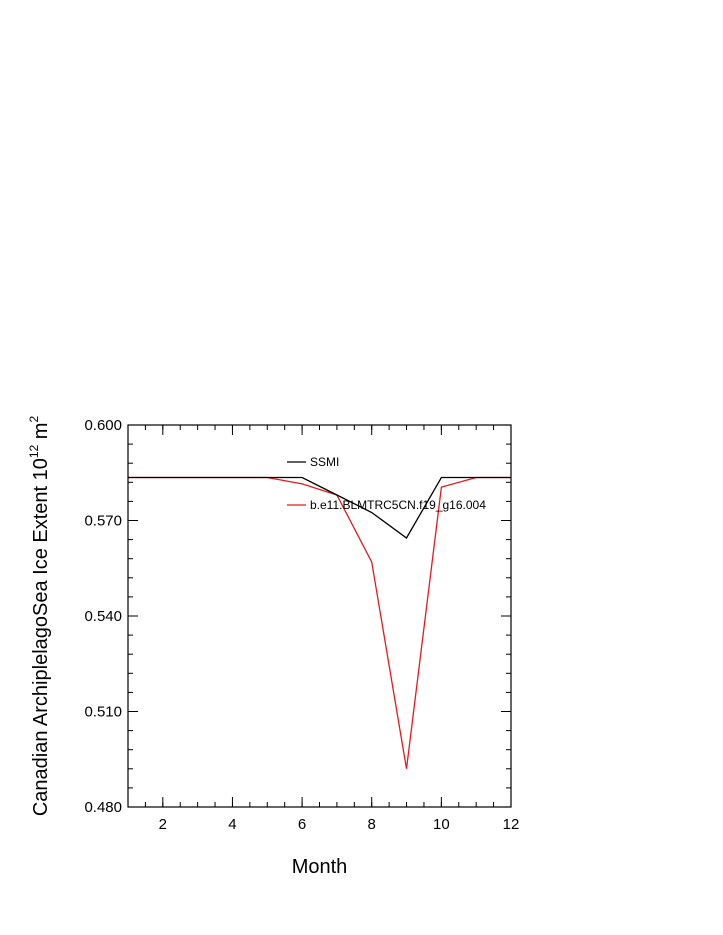 The width and height of the screenshot is (723, 935). Describe the element at coordinates (34, 419) in the screenshot. I see `y-axis-title-unit-exponent: 2` at that location.